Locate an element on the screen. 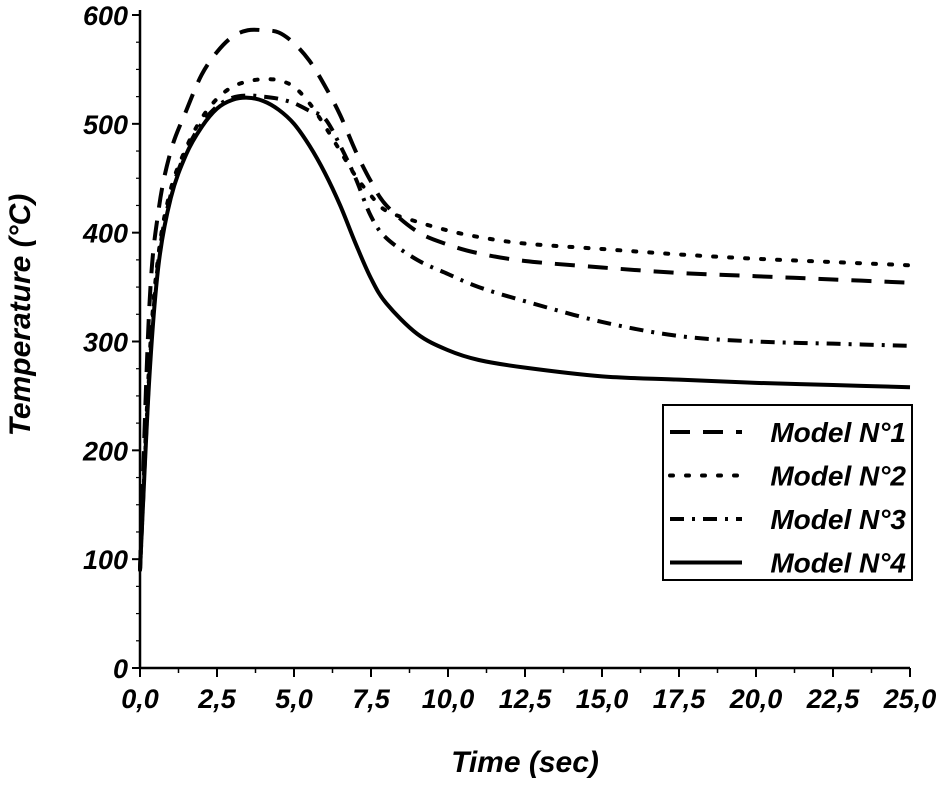  x-tick-label: 15,0 is located at coordinates (602, 699).